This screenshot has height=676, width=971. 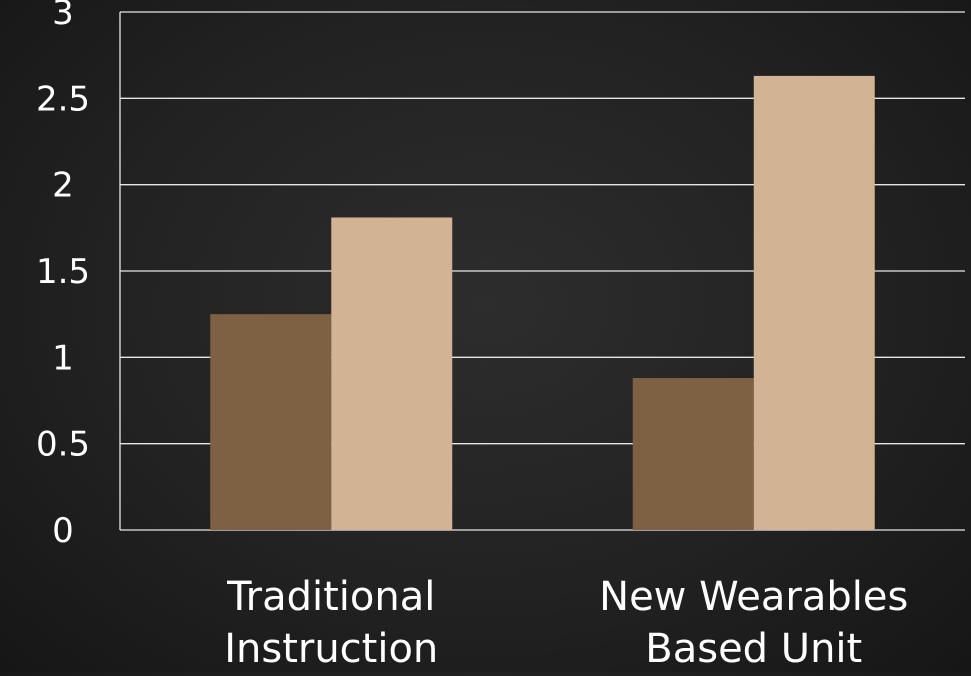 What do you see at coordinates (63, 186) in the screenshot?
I see `y-tick-label: 2` at bounding box center [63, 186].